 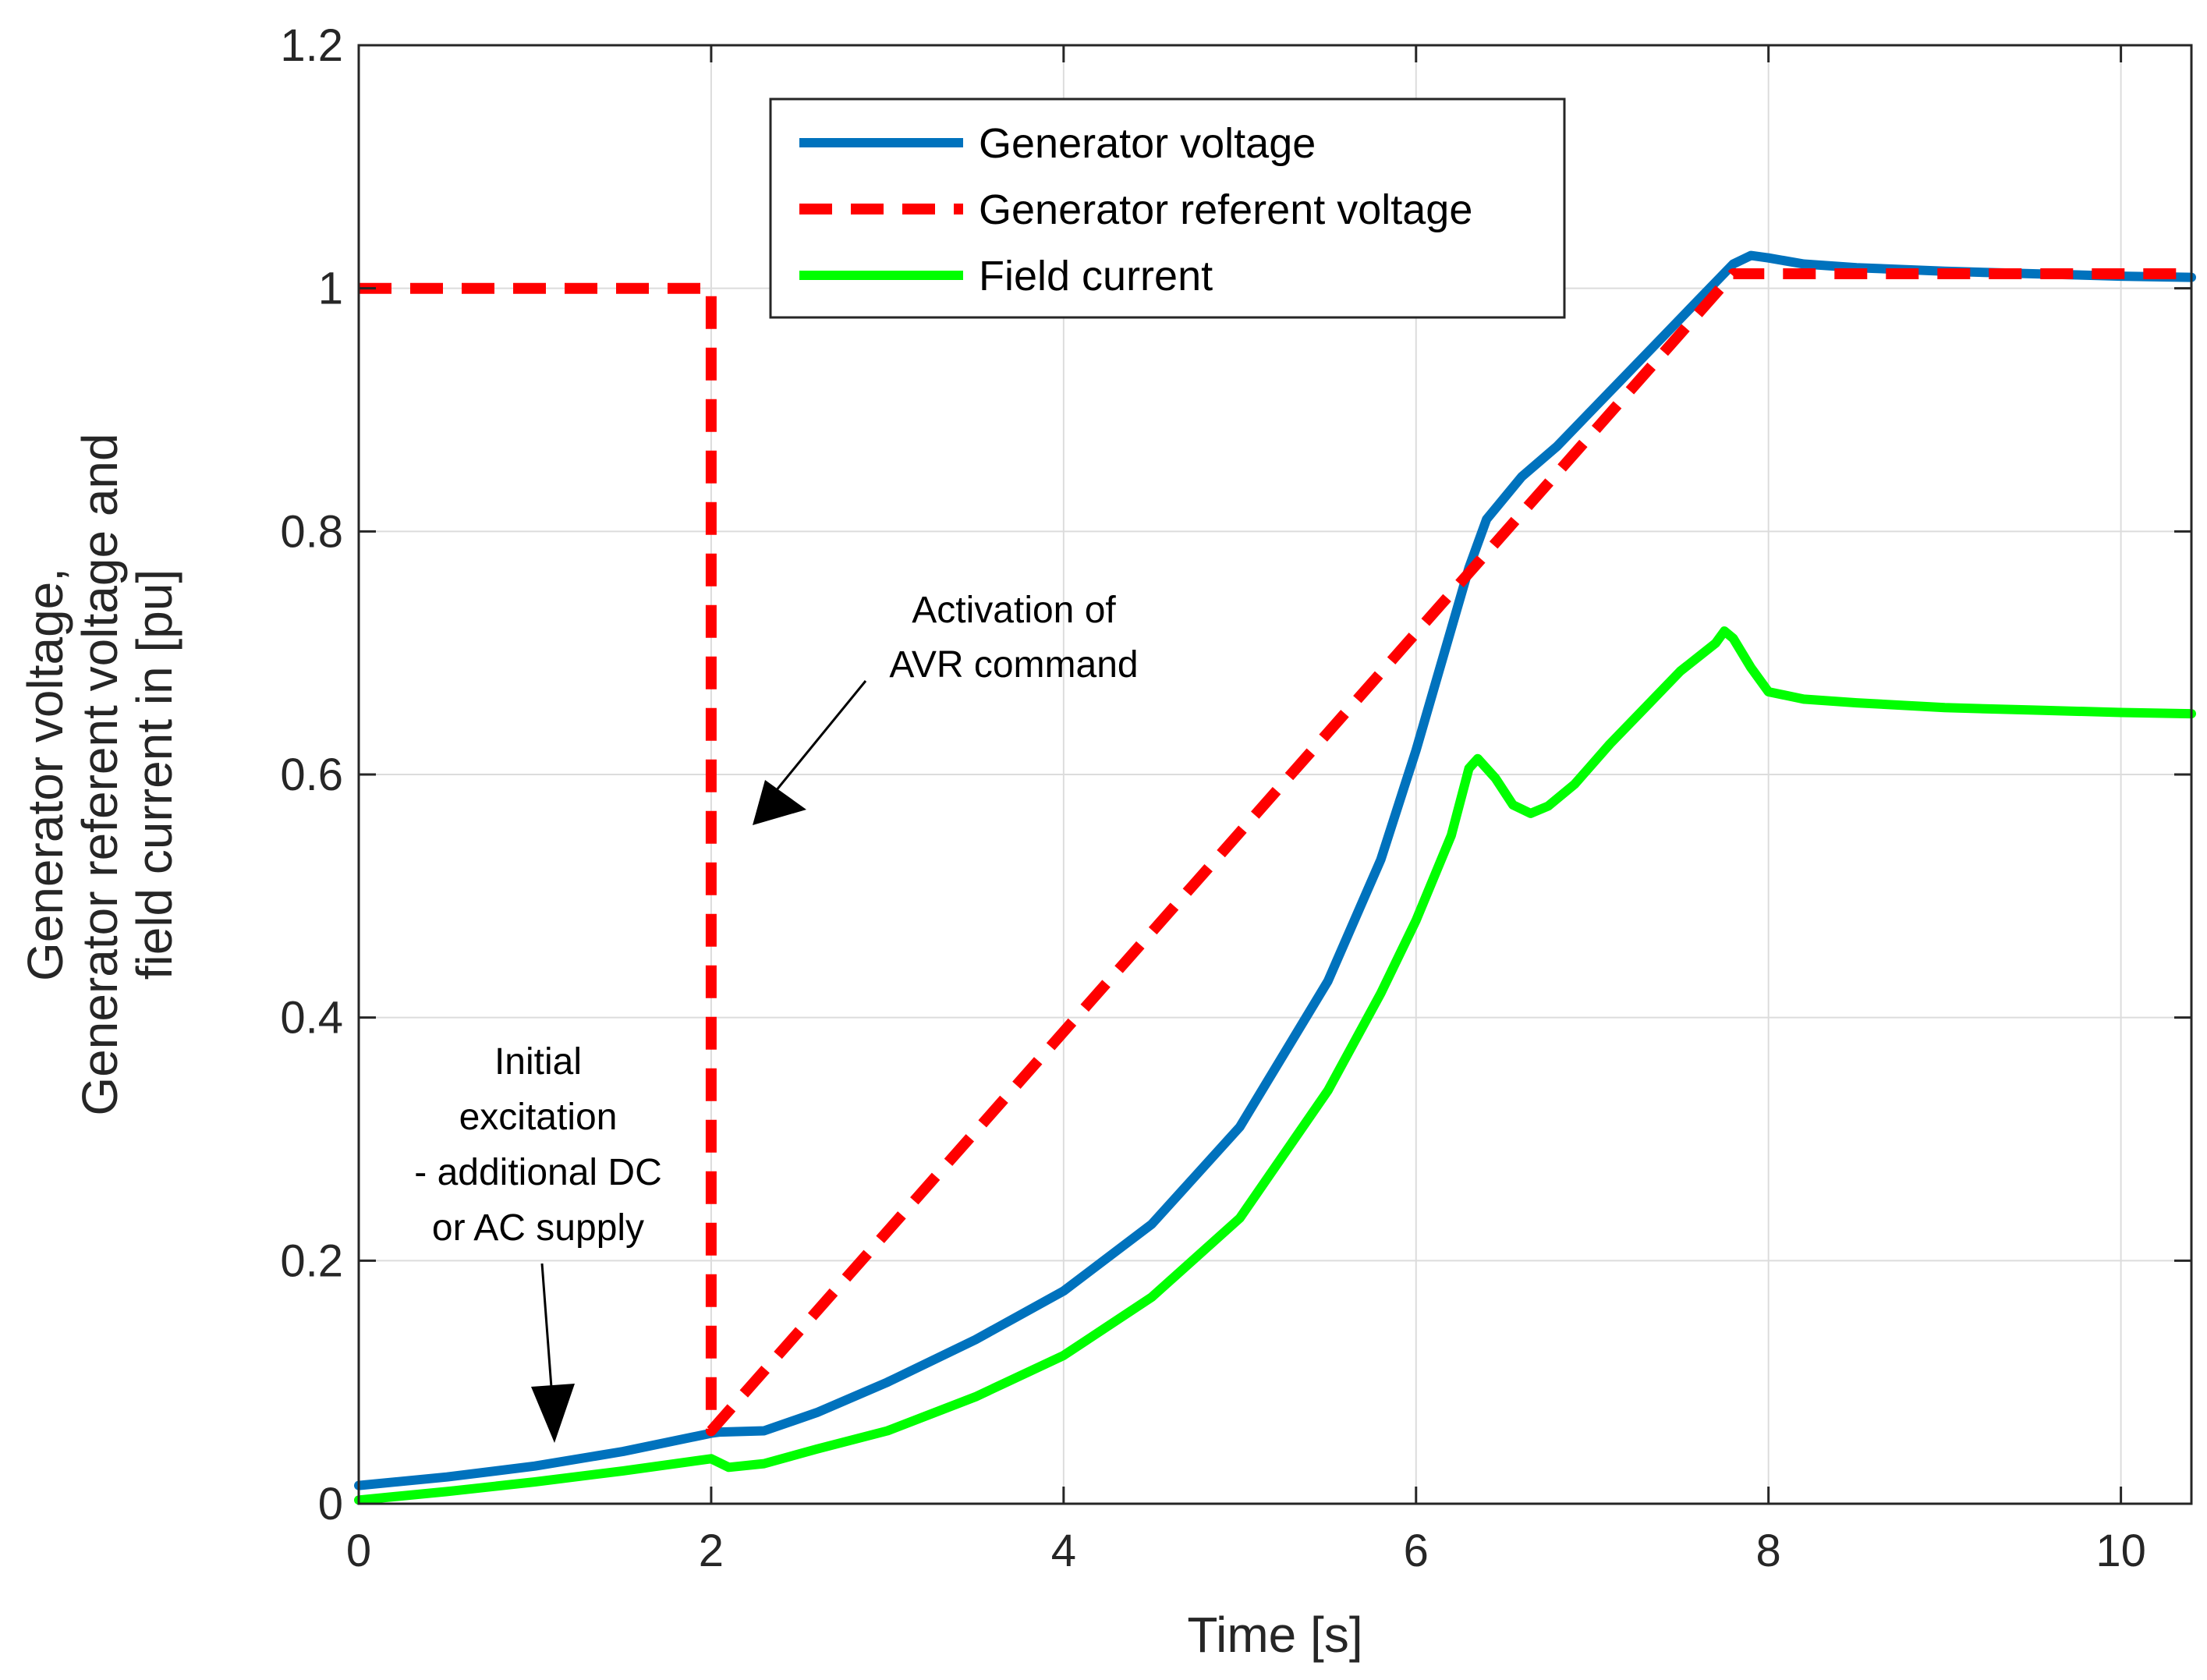 What do you see at coordinates (1147, 143) in the screenshot?
I see `legend-label-generator-voltage: Generator voltage` at bounding box center [1147, 143].